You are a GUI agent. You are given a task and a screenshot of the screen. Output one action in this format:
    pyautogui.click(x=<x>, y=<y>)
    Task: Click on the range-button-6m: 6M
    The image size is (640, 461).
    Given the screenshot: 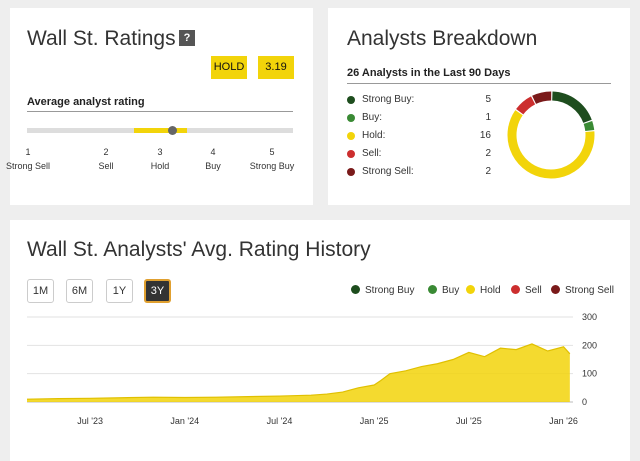 What is the action you would take?
    pyautogui.click(x=79, y=291)
    